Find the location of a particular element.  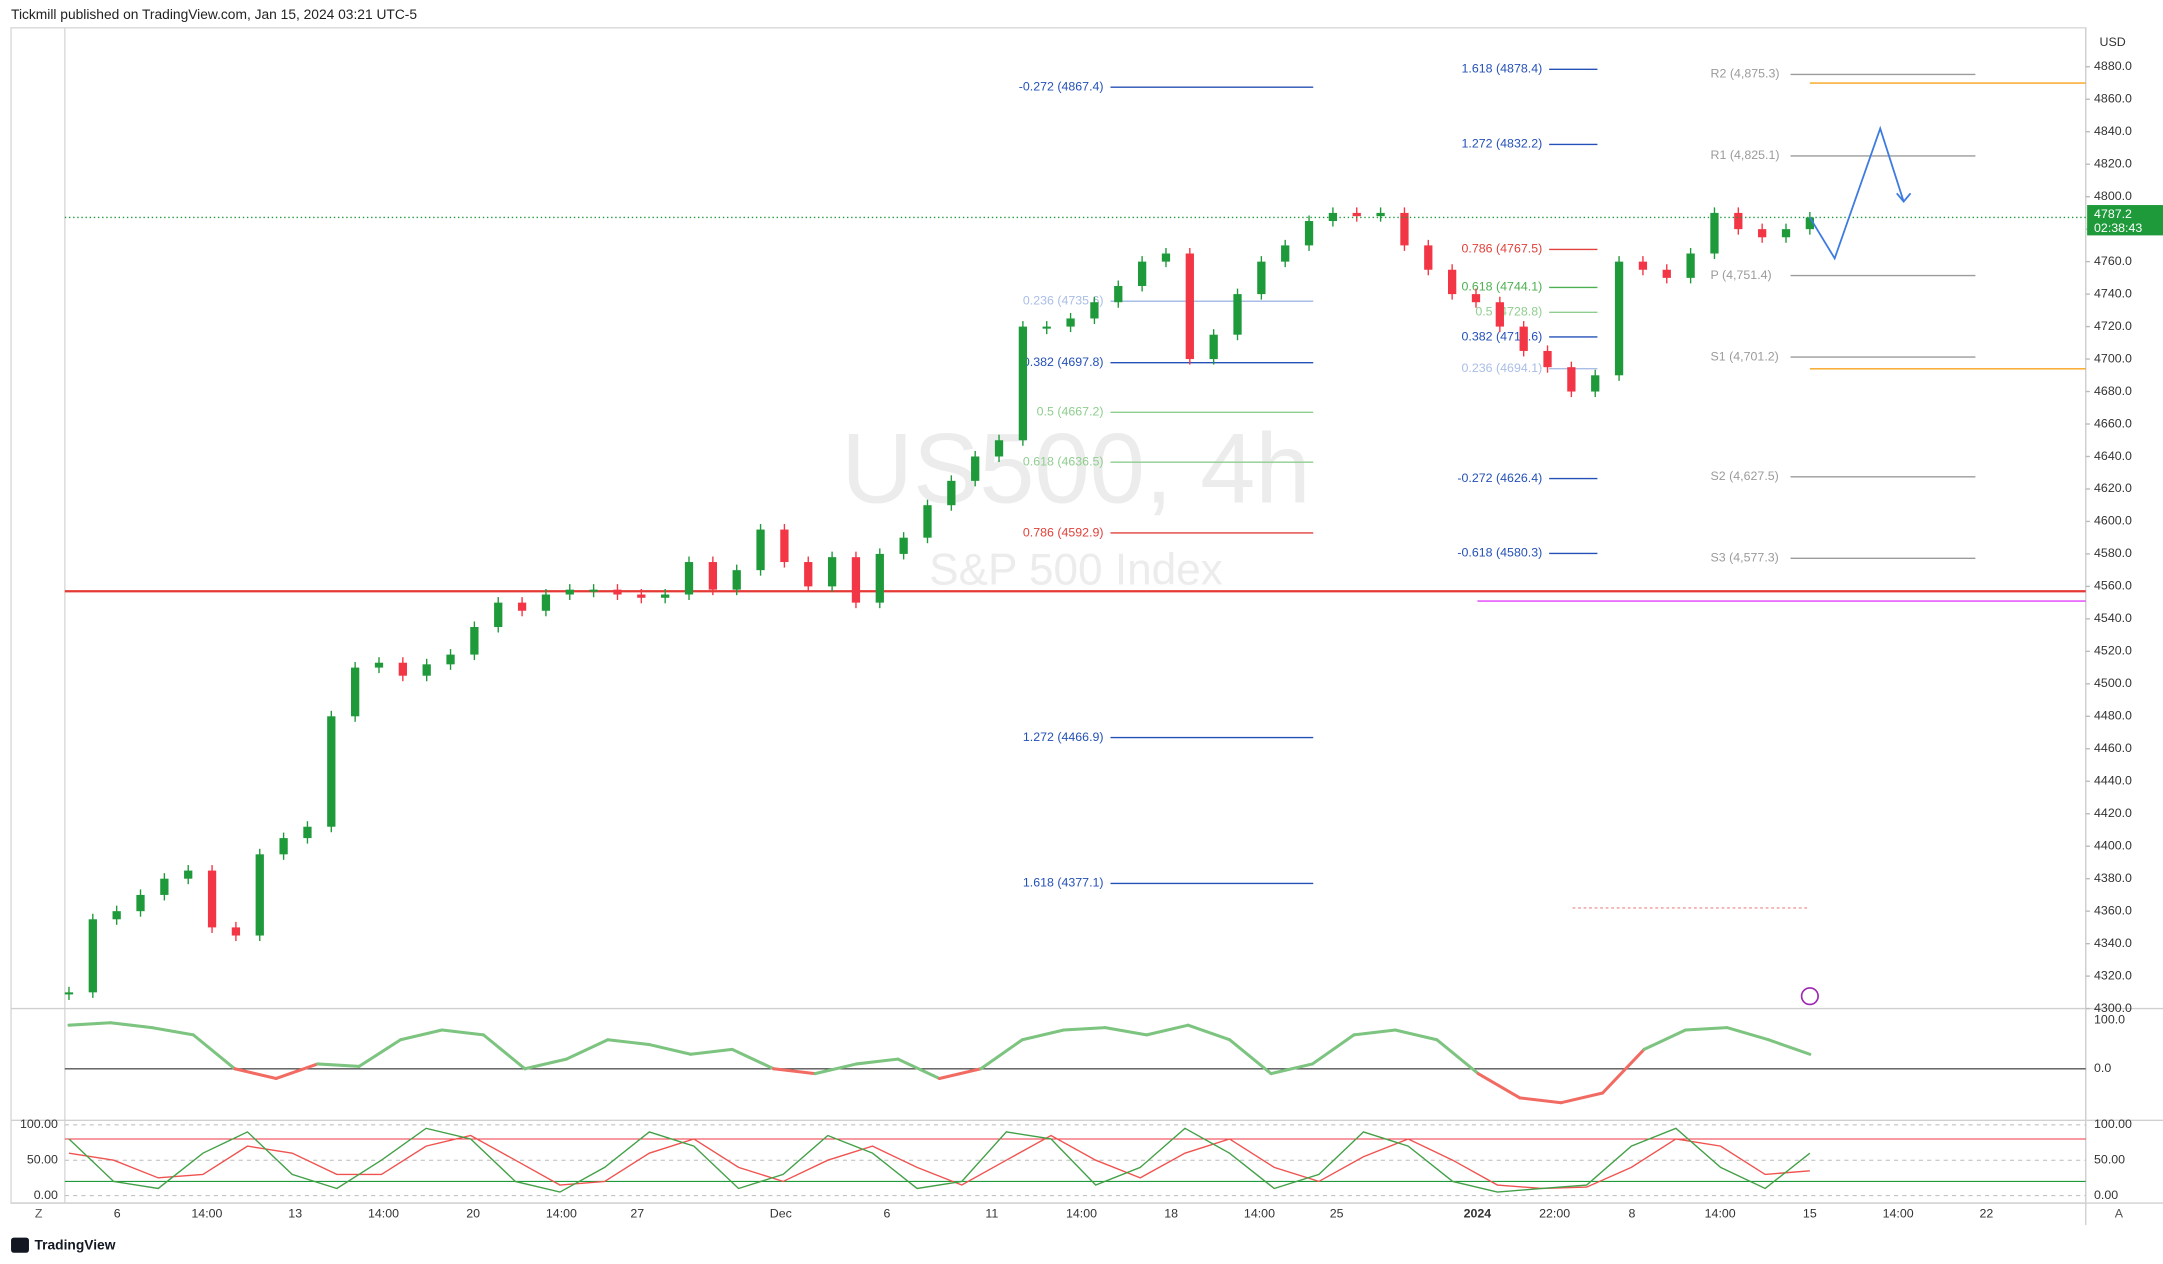

brand: TradingView is located at coordinates (74, 1245).